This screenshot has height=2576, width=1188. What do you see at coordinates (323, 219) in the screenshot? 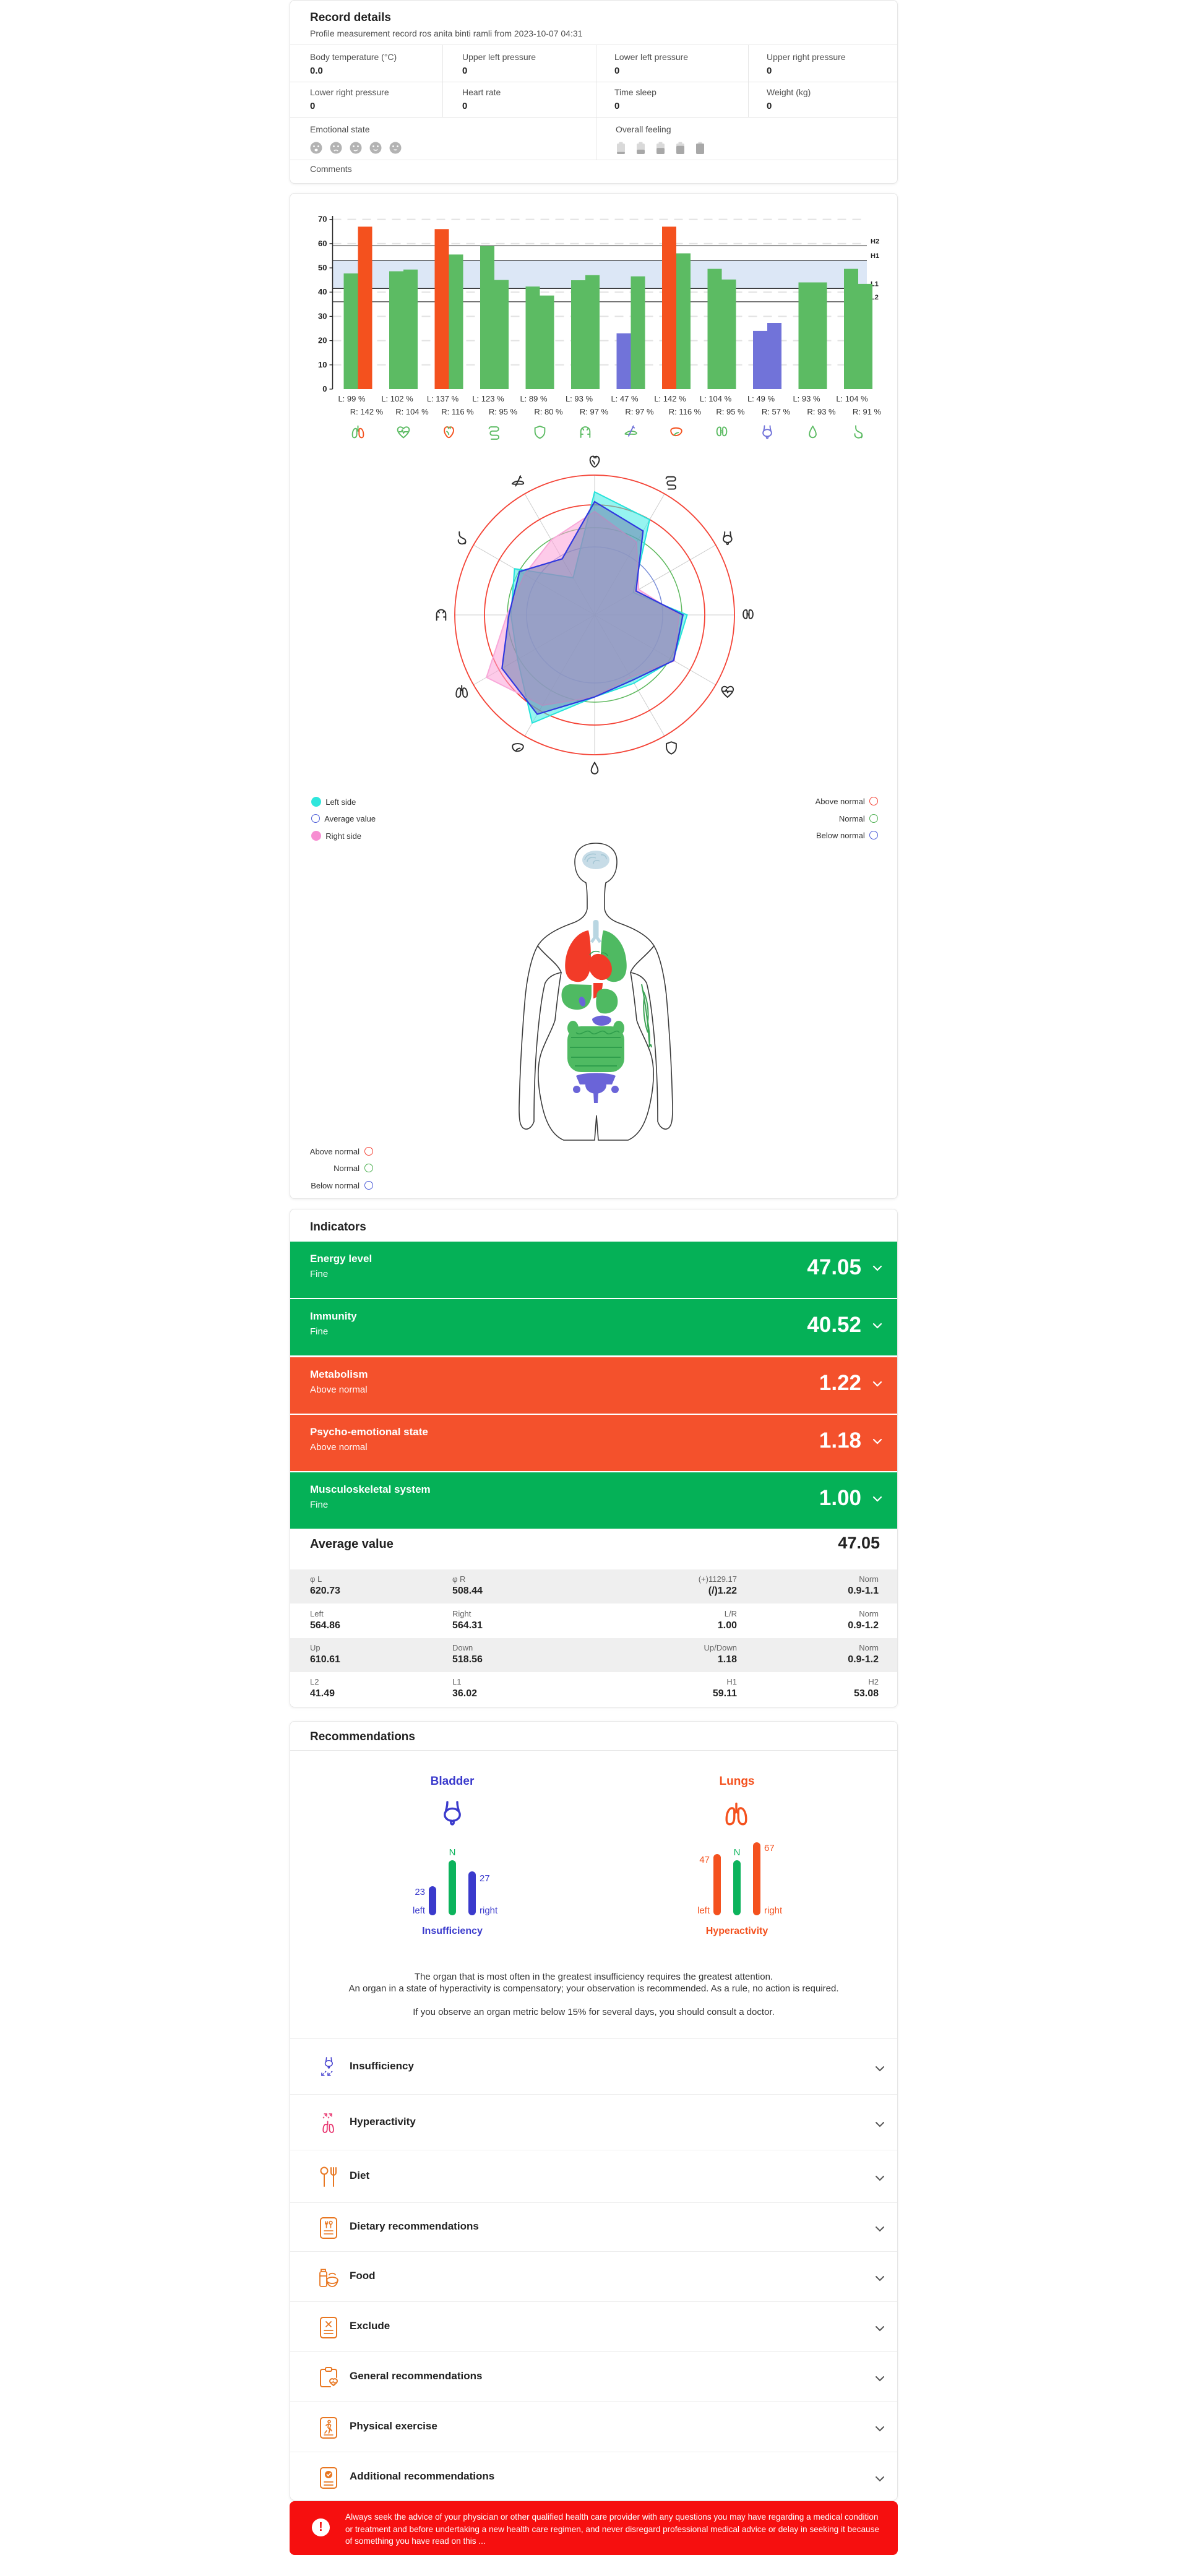
I see `svg-text: 70` at bounding box center [323, 219].